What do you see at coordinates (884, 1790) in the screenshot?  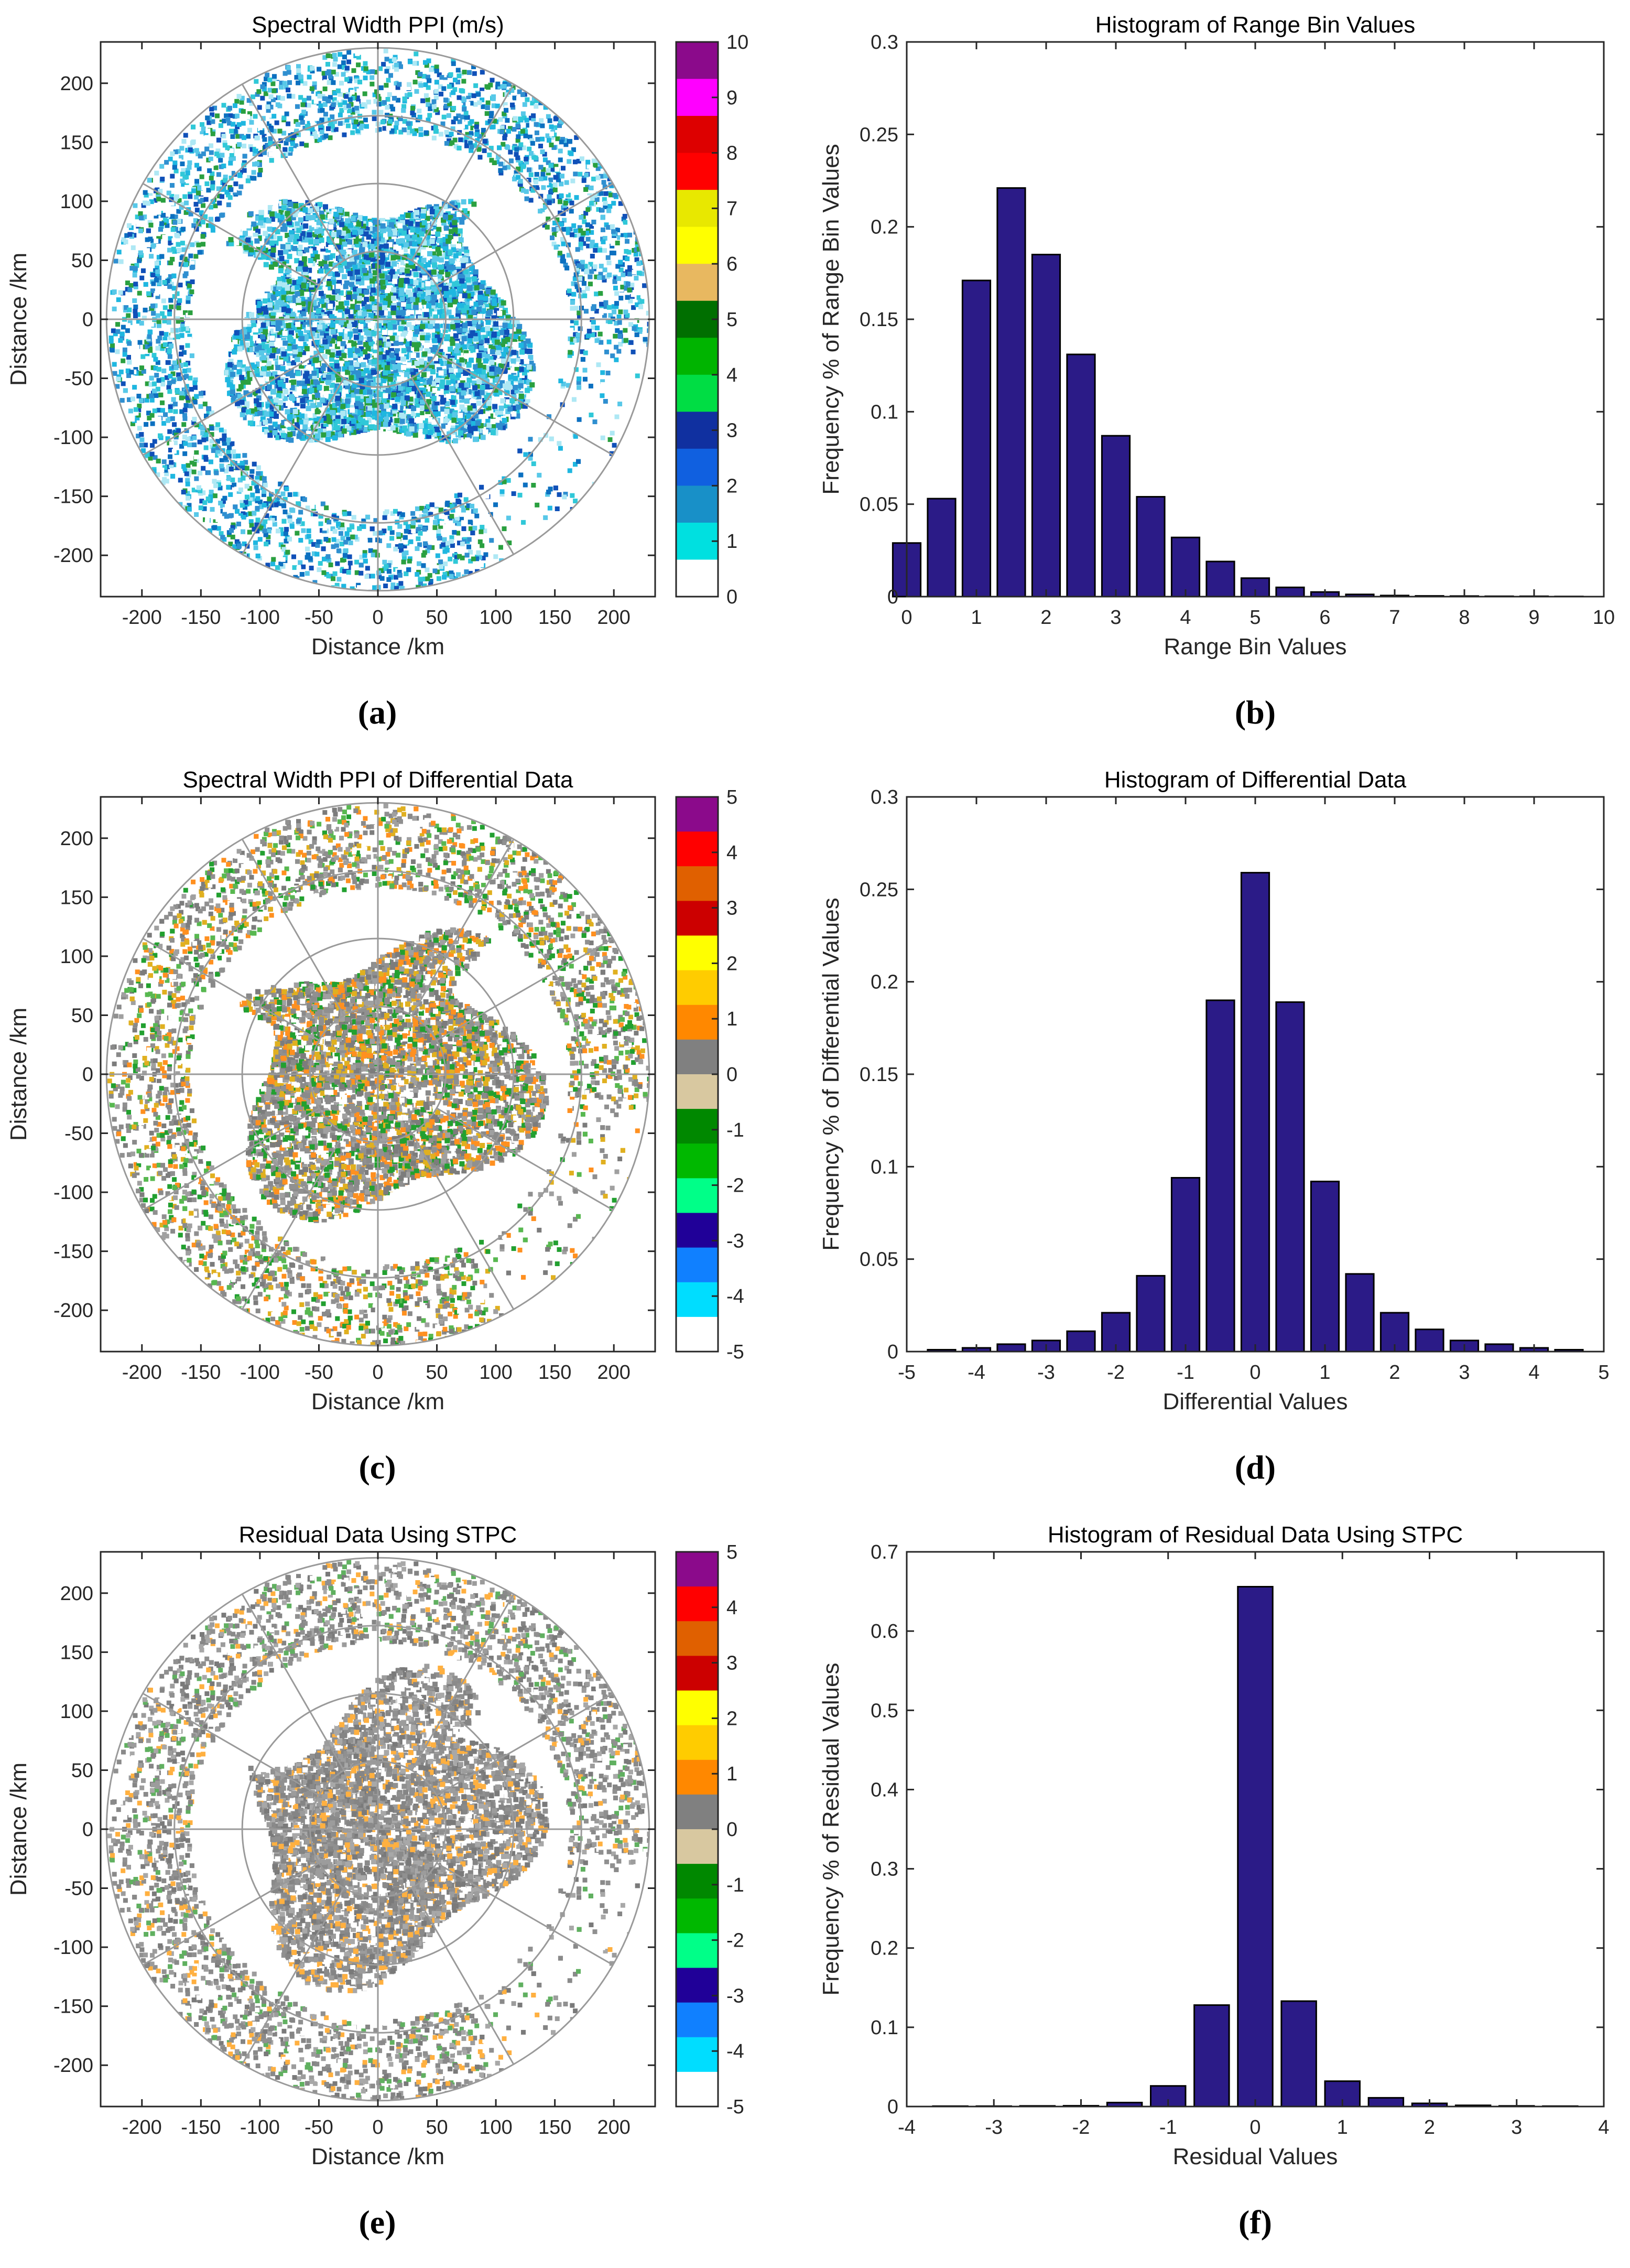 I see `y-tick-label: 0.4` at bounding box center [884, 1790].